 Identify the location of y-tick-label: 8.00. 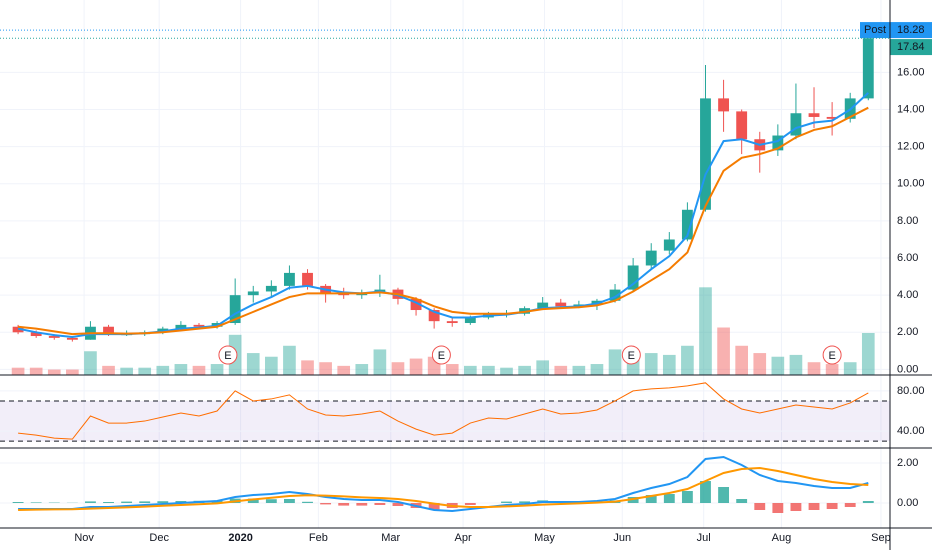
(907, 221).